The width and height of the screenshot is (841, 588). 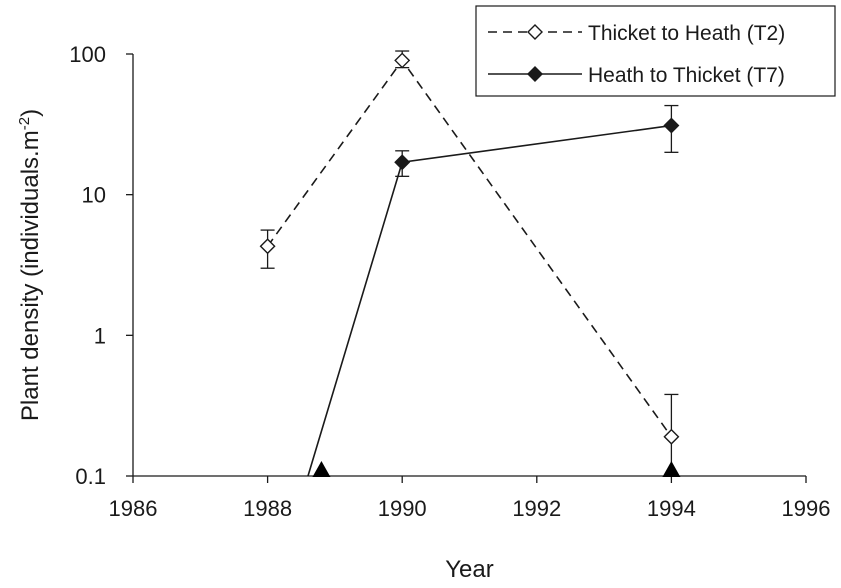 What do you see at coordinates (671, 508) in the screenshot?
I see `x-tick-label: 1994` at bounding box center [671, 508].